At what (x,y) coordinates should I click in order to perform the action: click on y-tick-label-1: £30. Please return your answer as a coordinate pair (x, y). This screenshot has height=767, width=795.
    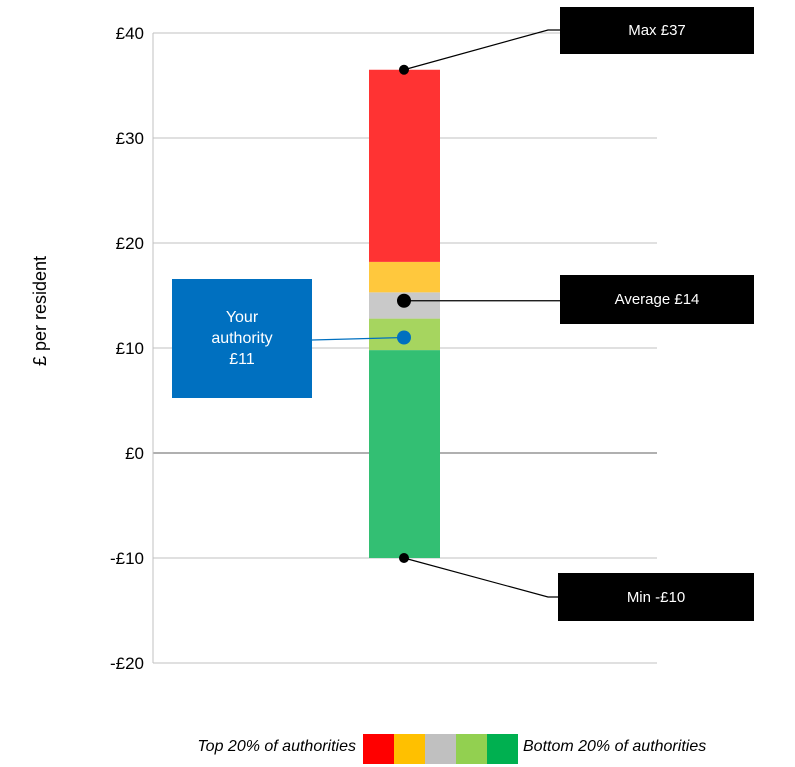
    Looking at the image, I should click on (130, 138).